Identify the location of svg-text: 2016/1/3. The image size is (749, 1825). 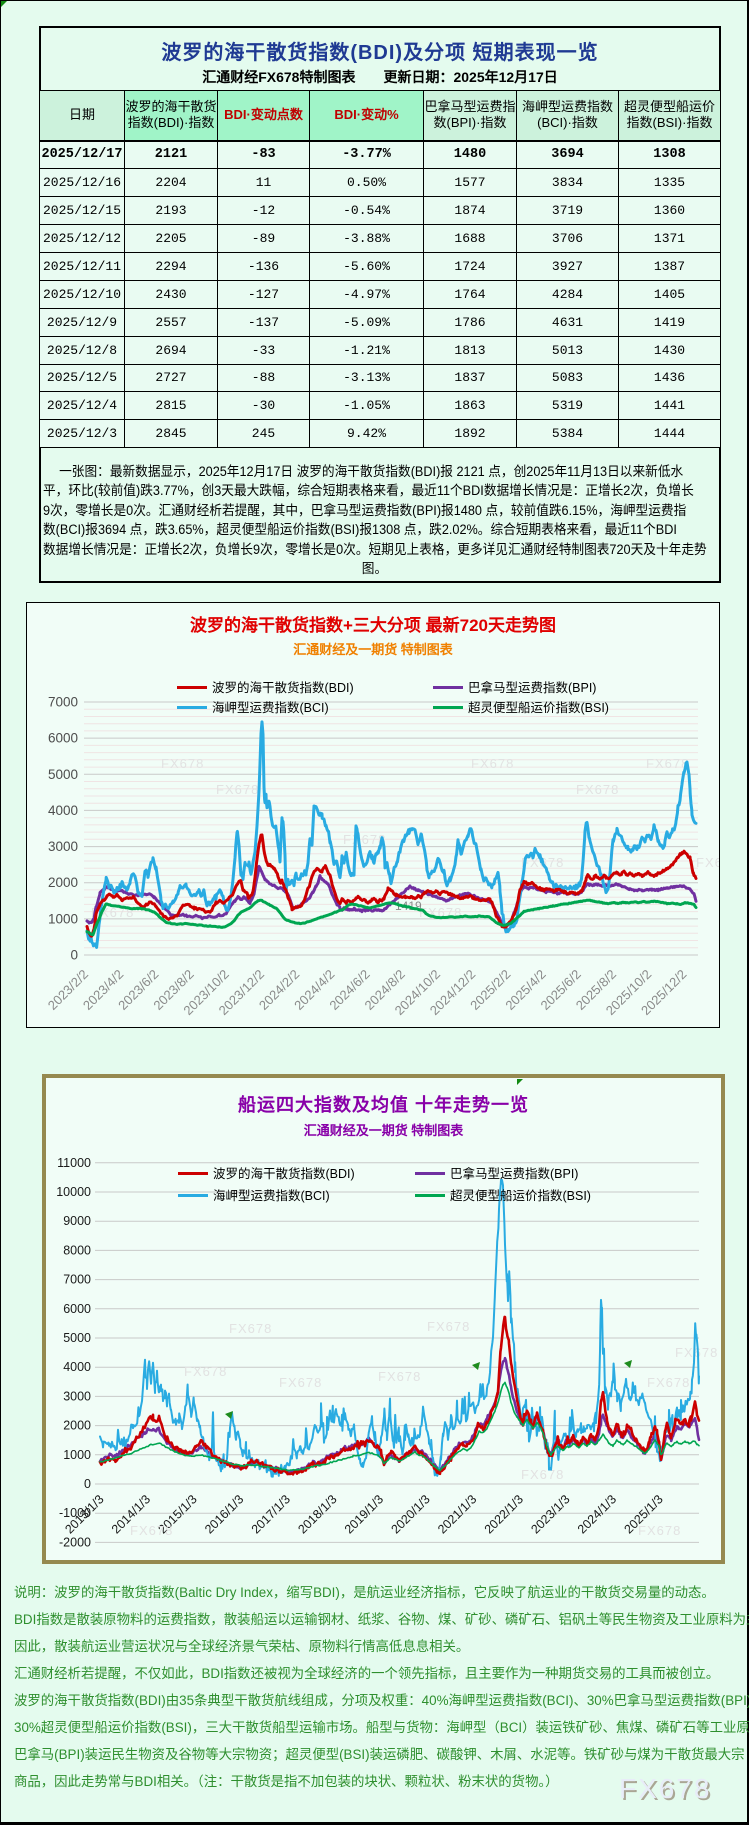
(224, 1514).